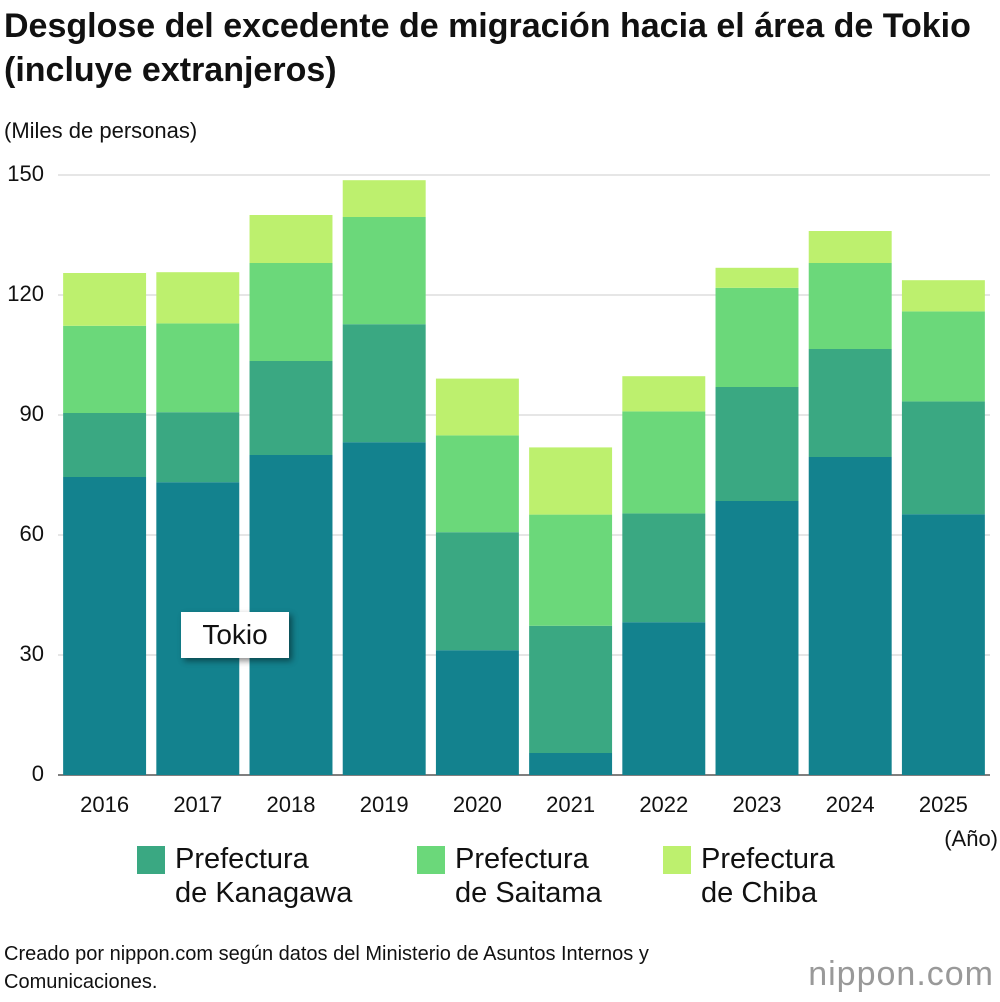 The width and height of the screenshot is (1000, 1002). Describe the element at coordinates (197, 804) in the screenshot. I see `x-tick-label: 2017` at that location.